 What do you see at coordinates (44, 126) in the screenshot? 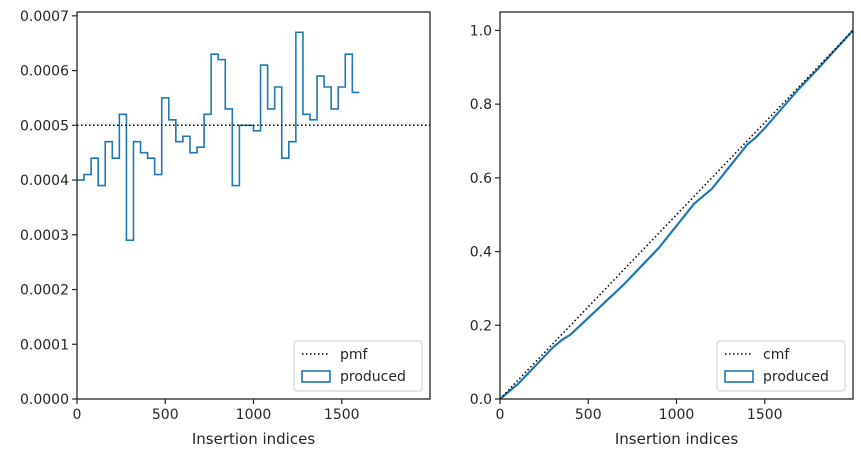
I see `y-tick-label: 0.0005` at bounding box center [44, 126].